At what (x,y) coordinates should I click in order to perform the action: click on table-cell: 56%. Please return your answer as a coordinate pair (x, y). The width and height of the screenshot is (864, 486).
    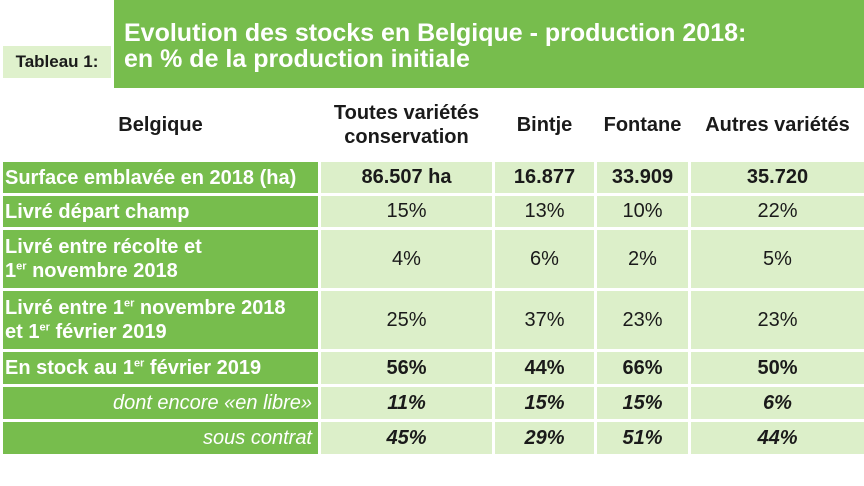
    Looking at the image, I should click on (406, 368).